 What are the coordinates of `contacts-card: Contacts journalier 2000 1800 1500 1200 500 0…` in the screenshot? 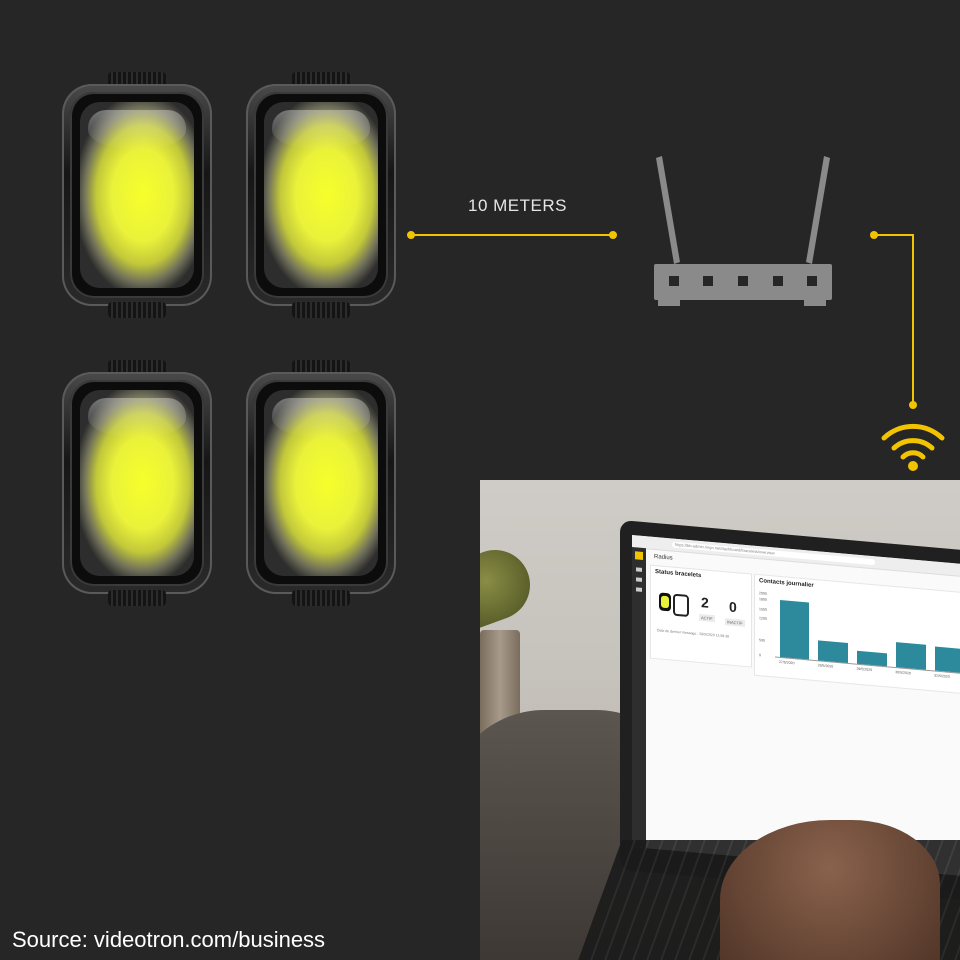 It's located at (857, 635).